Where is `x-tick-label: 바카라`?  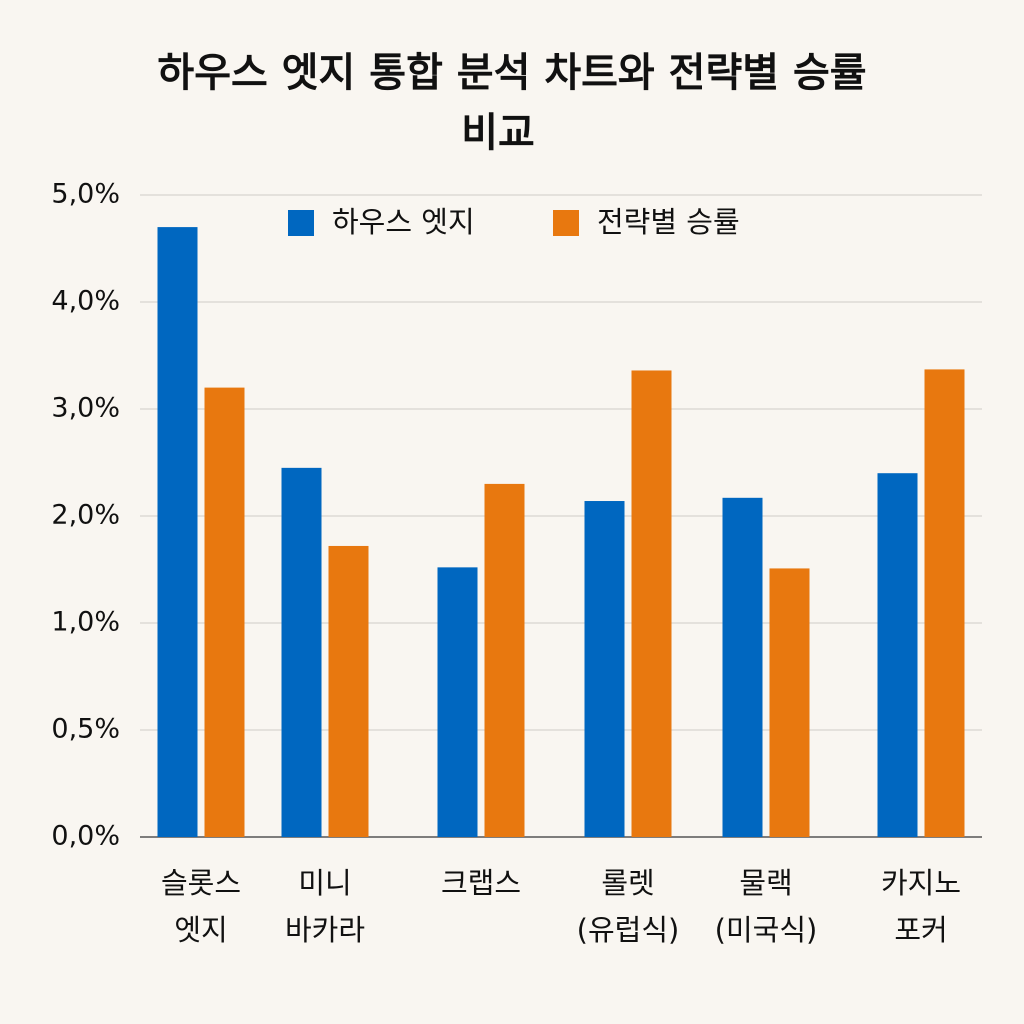
x-tick-label: 바카라 is located at coordinates (325, 930).